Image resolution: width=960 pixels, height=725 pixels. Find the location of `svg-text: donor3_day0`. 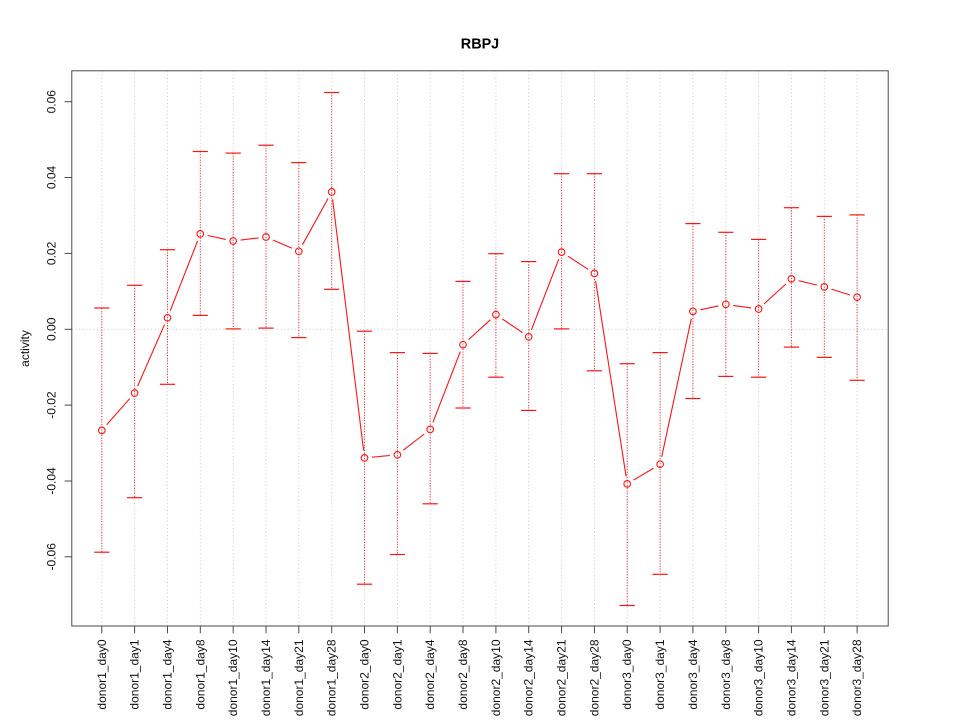

svg-text: donor3_day0 is located at coordinates (627, 674).